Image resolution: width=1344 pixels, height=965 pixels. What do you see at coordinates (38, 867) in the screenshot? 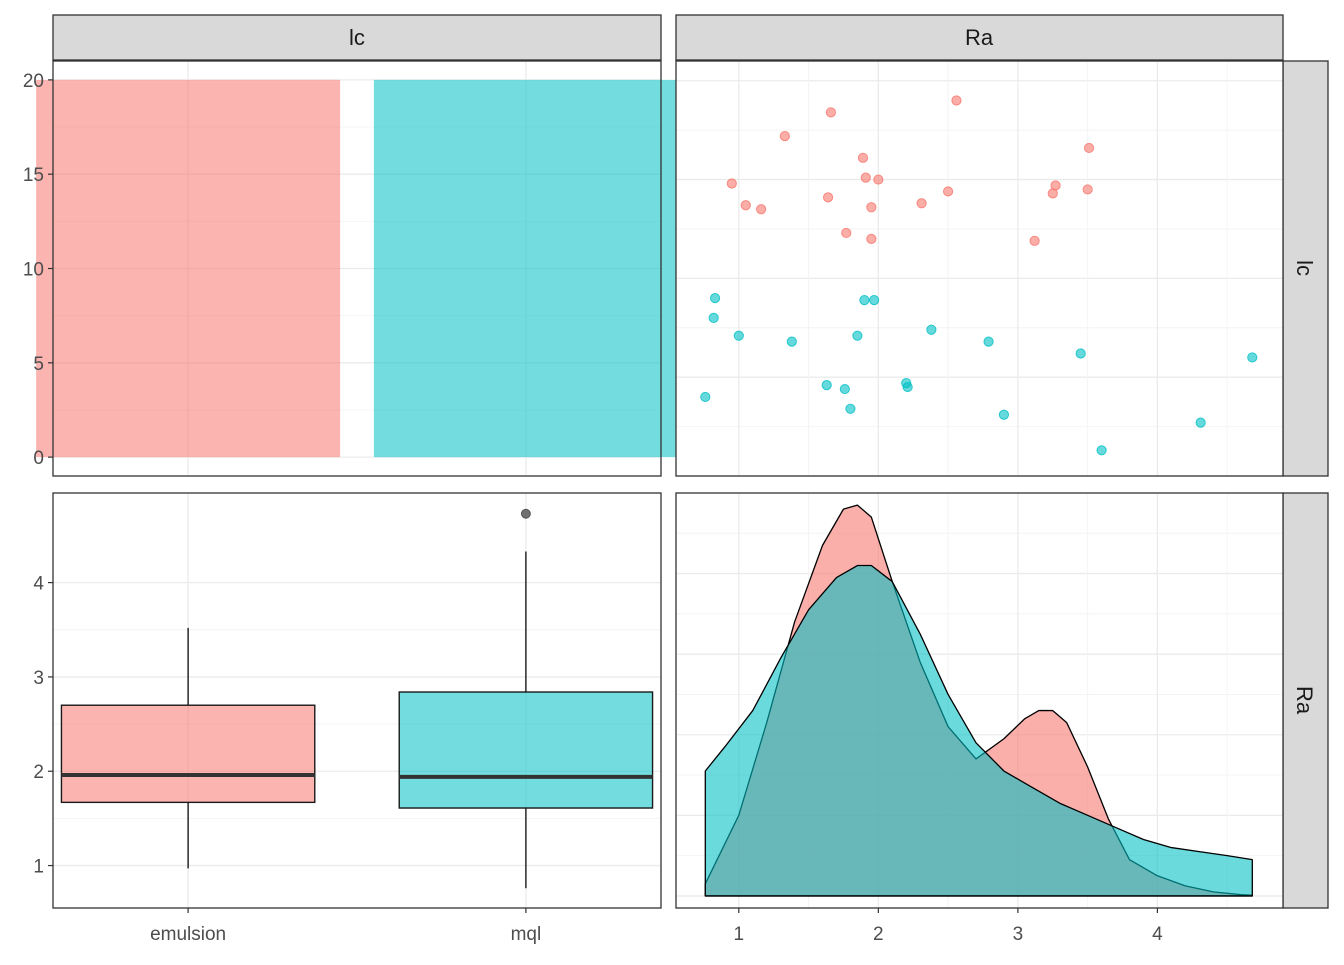
I see `boxplot-y-tick-label: 1` at bounding box center [38, 867].